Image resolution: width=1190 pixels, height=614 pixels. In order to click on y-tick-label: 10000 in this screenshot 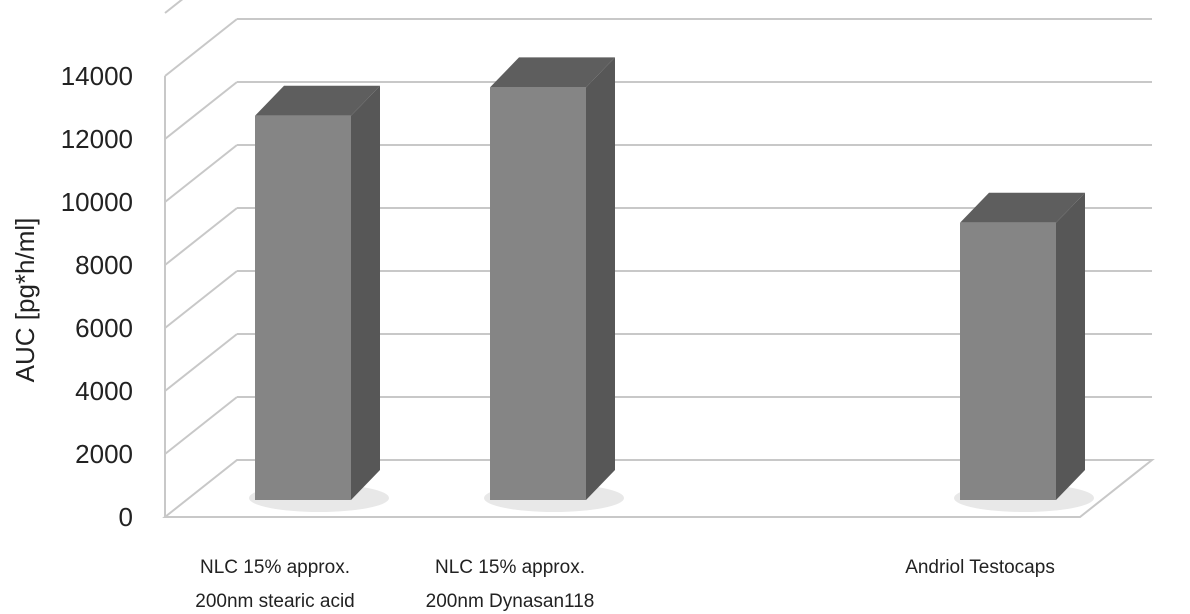, I will do `click(97, 202)`.